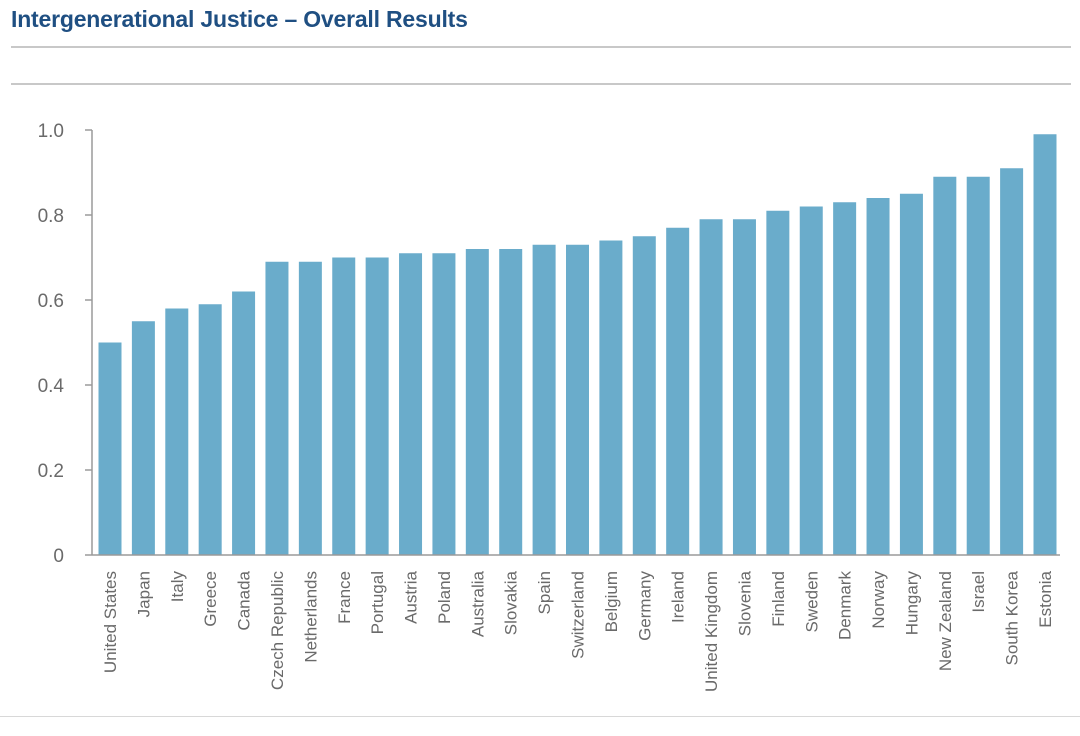 Image resolution: width=1080 pixels, height=736 pixels. Describe the element at coordinates (544, 592) in the screenshot. I see `x-tick-label: Spain` at that location.